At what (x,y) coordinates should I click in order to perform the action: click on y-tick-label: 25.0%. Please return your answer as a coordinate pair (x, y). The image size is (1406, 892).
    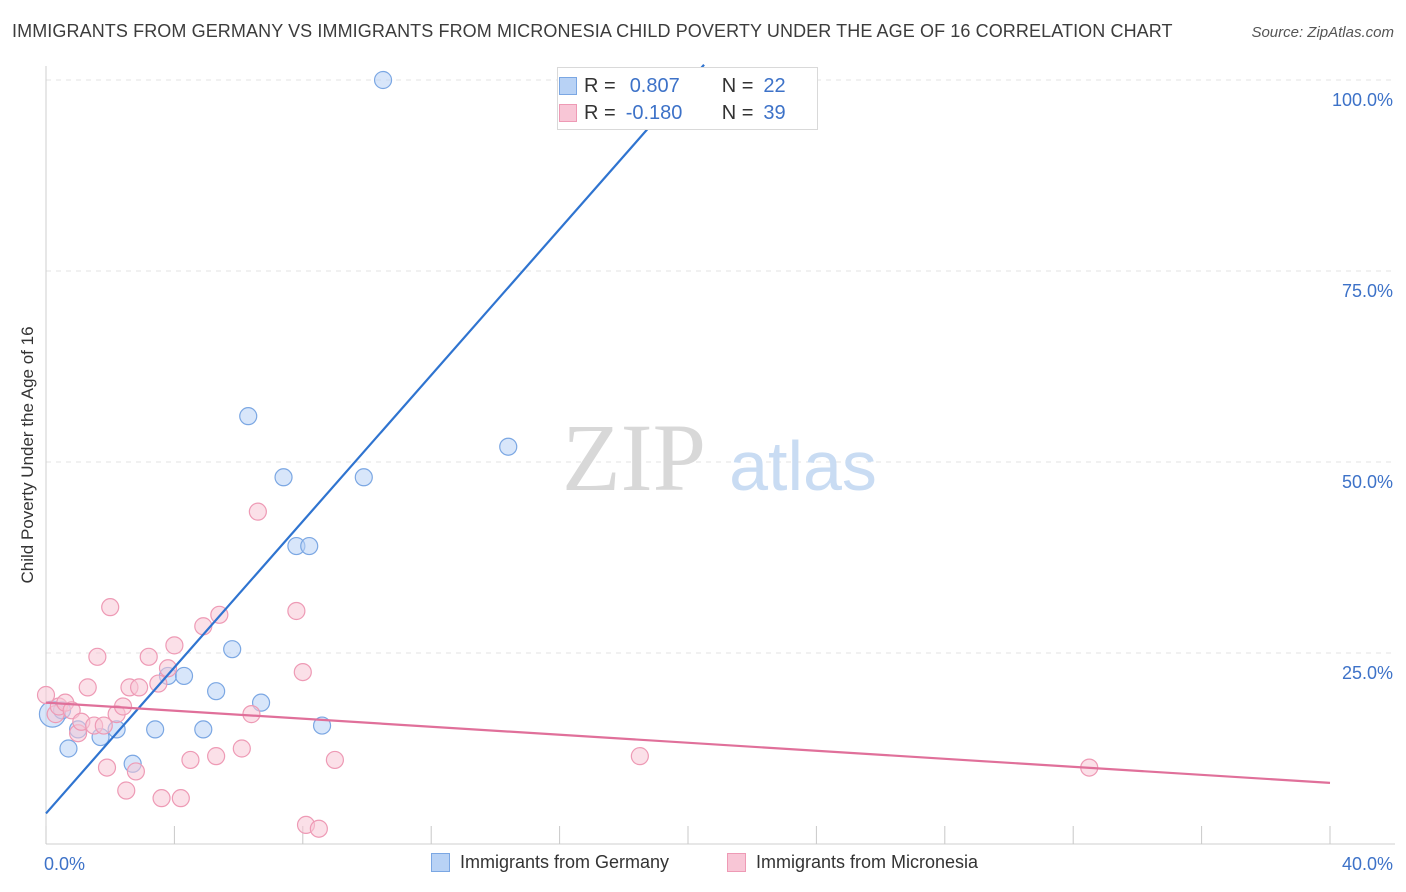
    Looking at the image, I should click on (1367, 673).